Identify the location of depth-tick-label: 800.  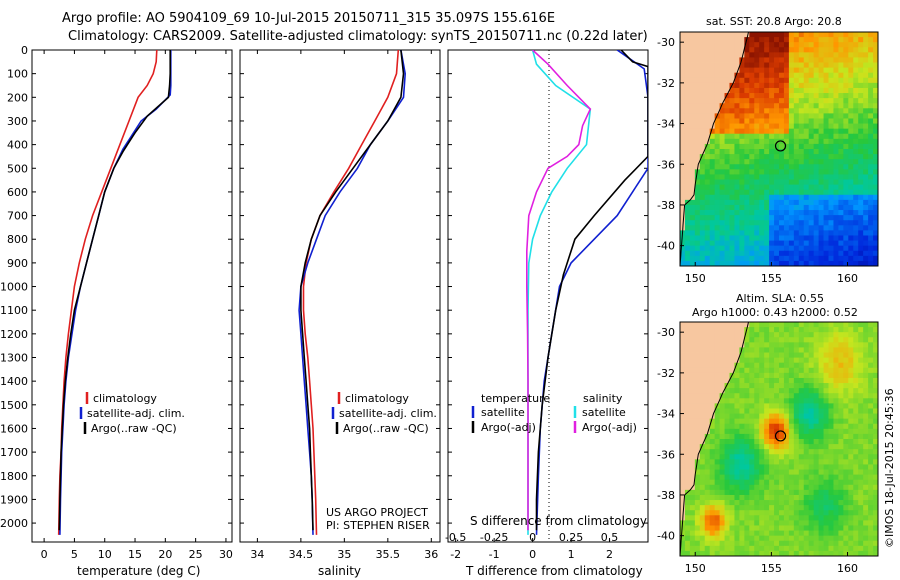
(17, 239).